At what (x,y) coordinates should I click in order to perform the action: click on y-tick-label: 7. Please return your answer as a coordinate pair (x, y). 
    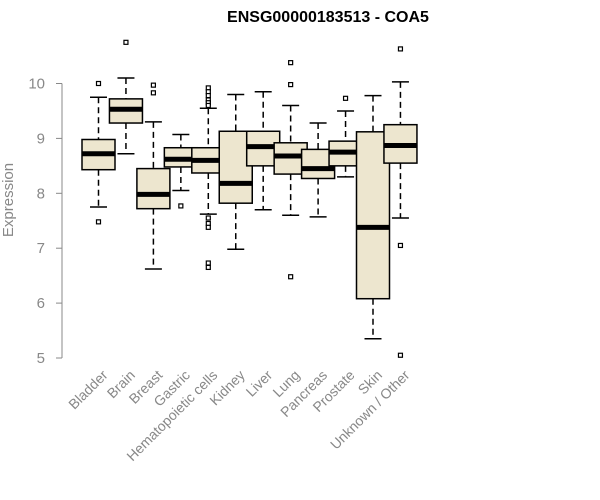
    Looking at the image, I should click on (41, 248).